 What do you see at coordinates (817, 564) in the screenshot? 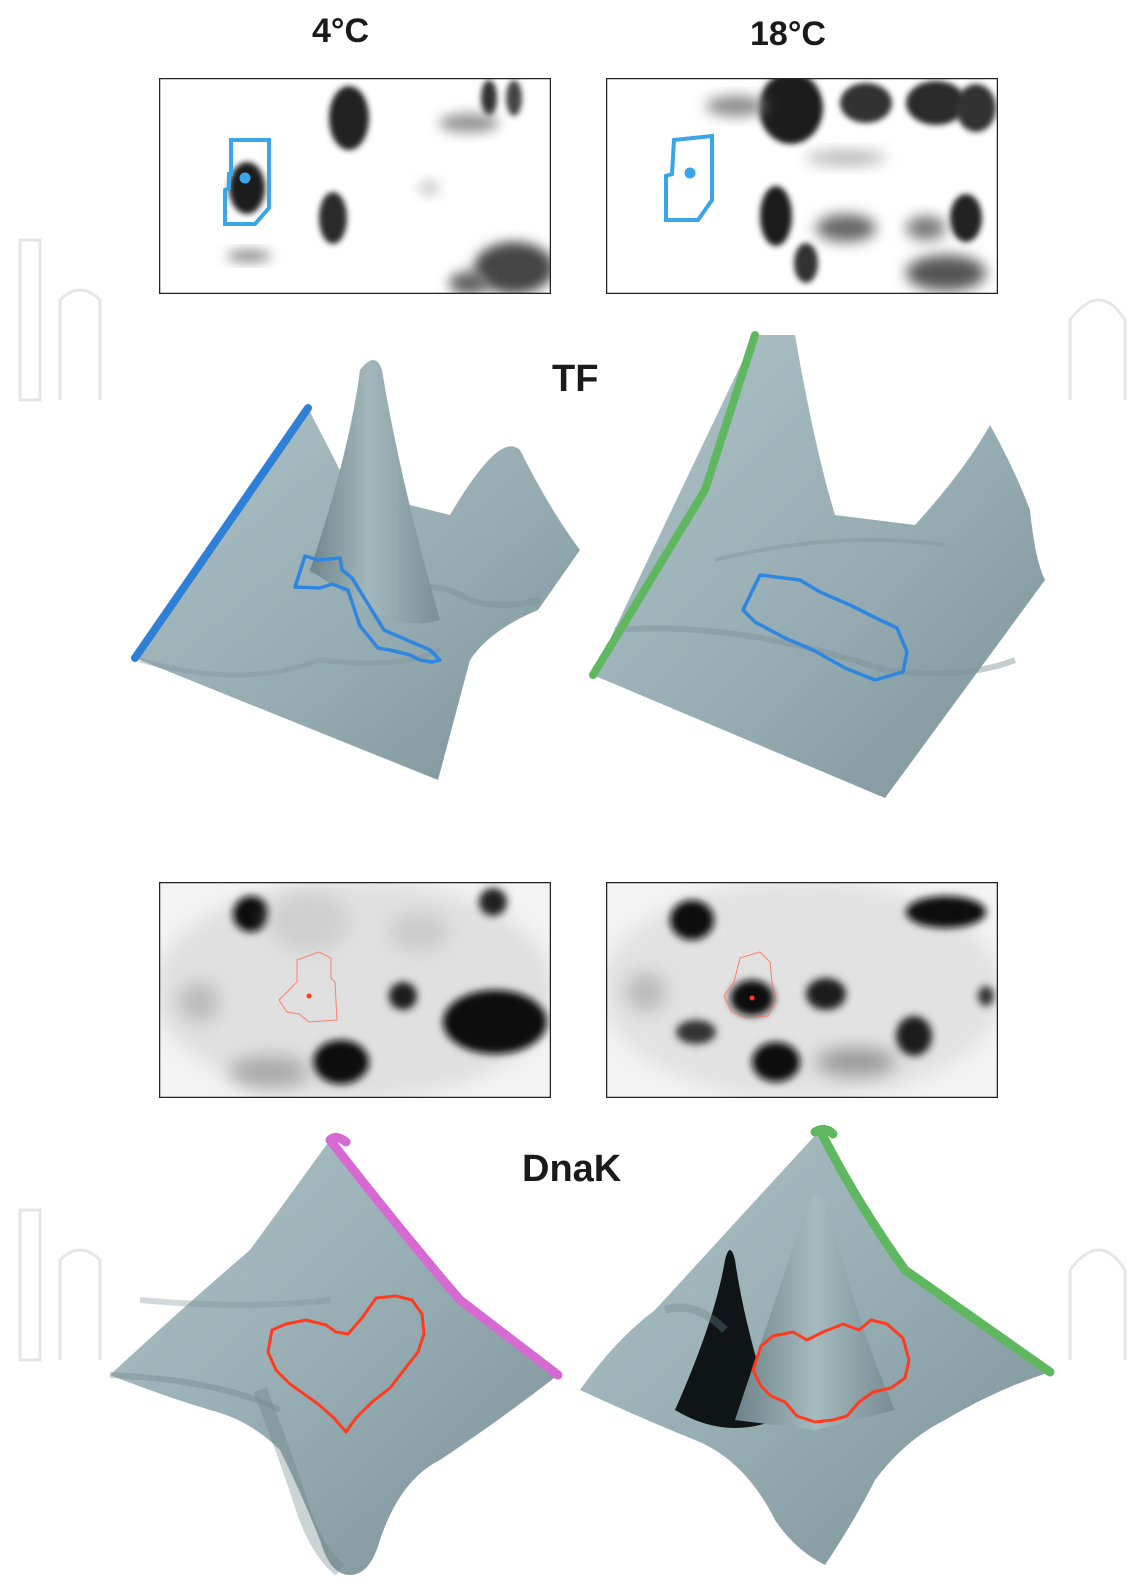
I see `surface-plot-tf-18c` at bounding box center [817, 564].